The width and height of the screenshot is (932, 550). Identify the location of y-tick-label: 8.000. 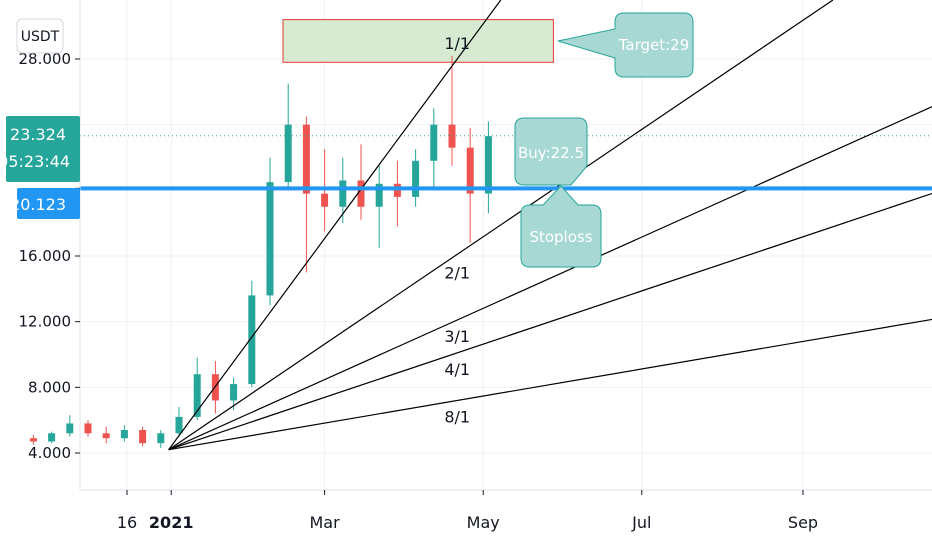
(49, 387).